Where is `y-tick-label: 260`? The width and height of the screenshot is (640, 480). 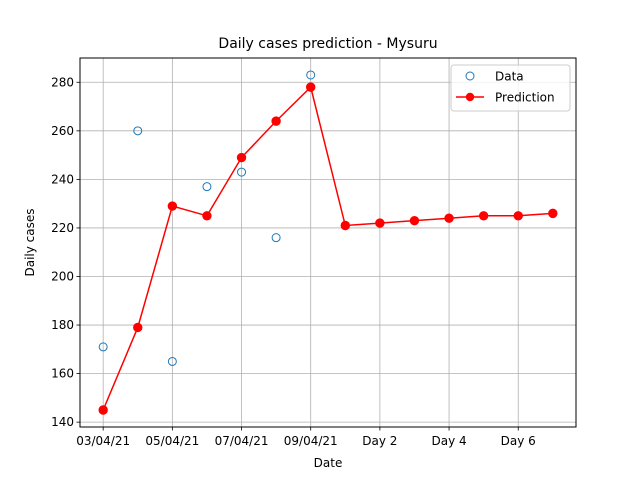 y-tick-label: 260 is located at coordinates (62, 131).